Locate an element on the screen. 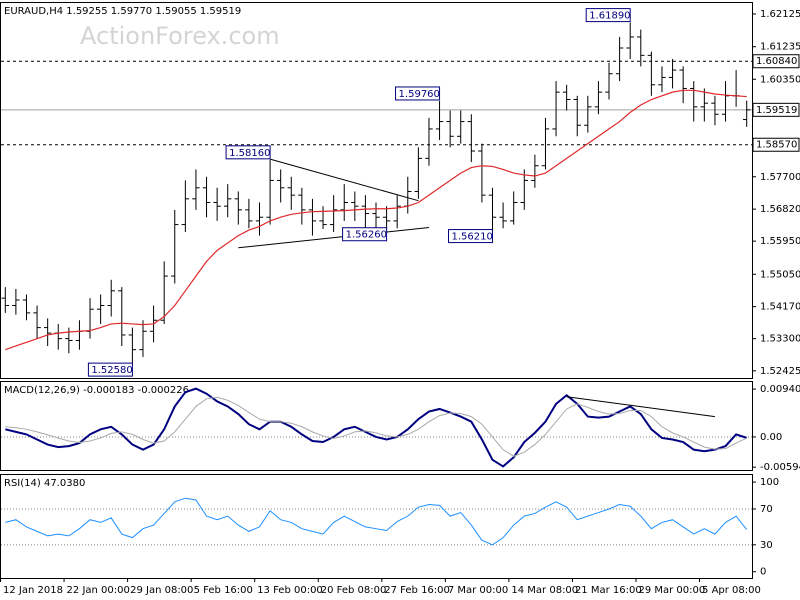 The height and width of the screenshot is (600, 800). x-tick-label: 5 Feb 16:00 is located at coordinates (223, 590).